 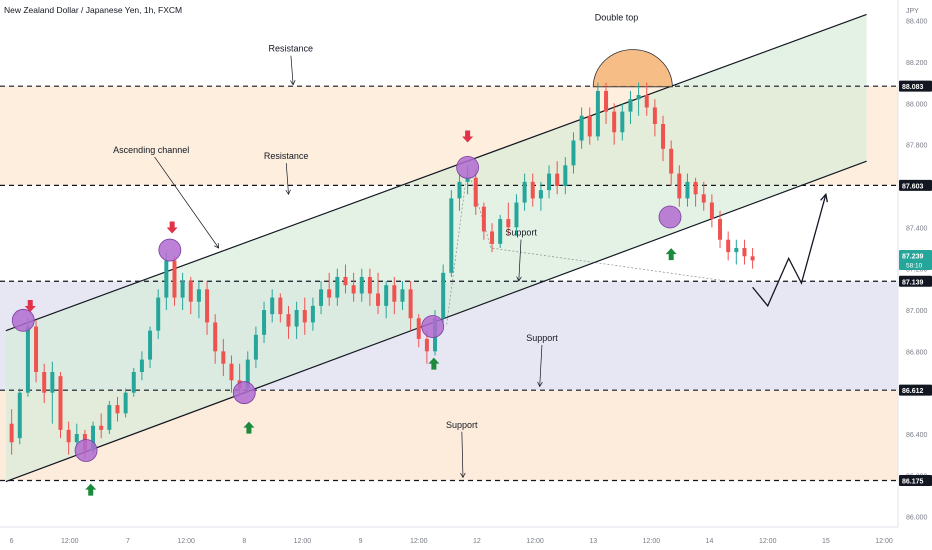 I want to click on support-label-upper: Support, so click(x=521, y=233).